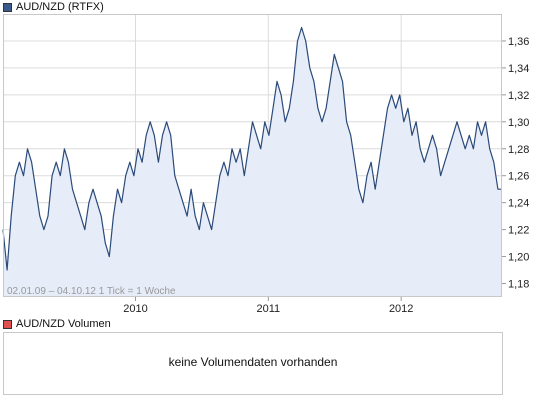 The width and height of the screenshot is (545, 401). What do you see at coordinates (91, 291) in the screenshot?
I see `date-range-note: 02.01.09 – 04.10.12 1 Tick = 1 Woche` at bounding box center [91, 291].